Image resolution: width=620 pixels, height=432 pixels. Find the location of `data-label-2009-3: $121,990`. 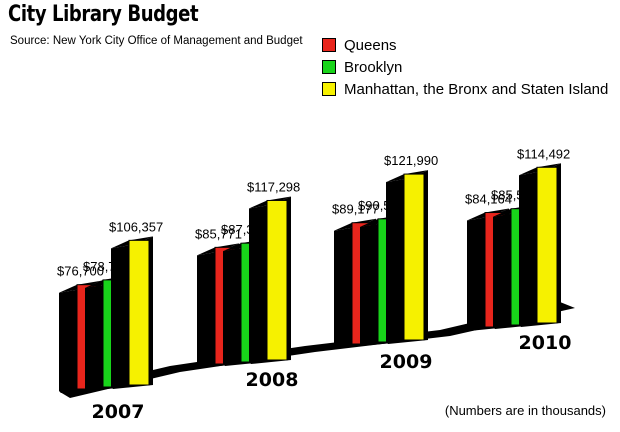

data-label-2009-3: $121,990 is located at coordinates (411, 160).